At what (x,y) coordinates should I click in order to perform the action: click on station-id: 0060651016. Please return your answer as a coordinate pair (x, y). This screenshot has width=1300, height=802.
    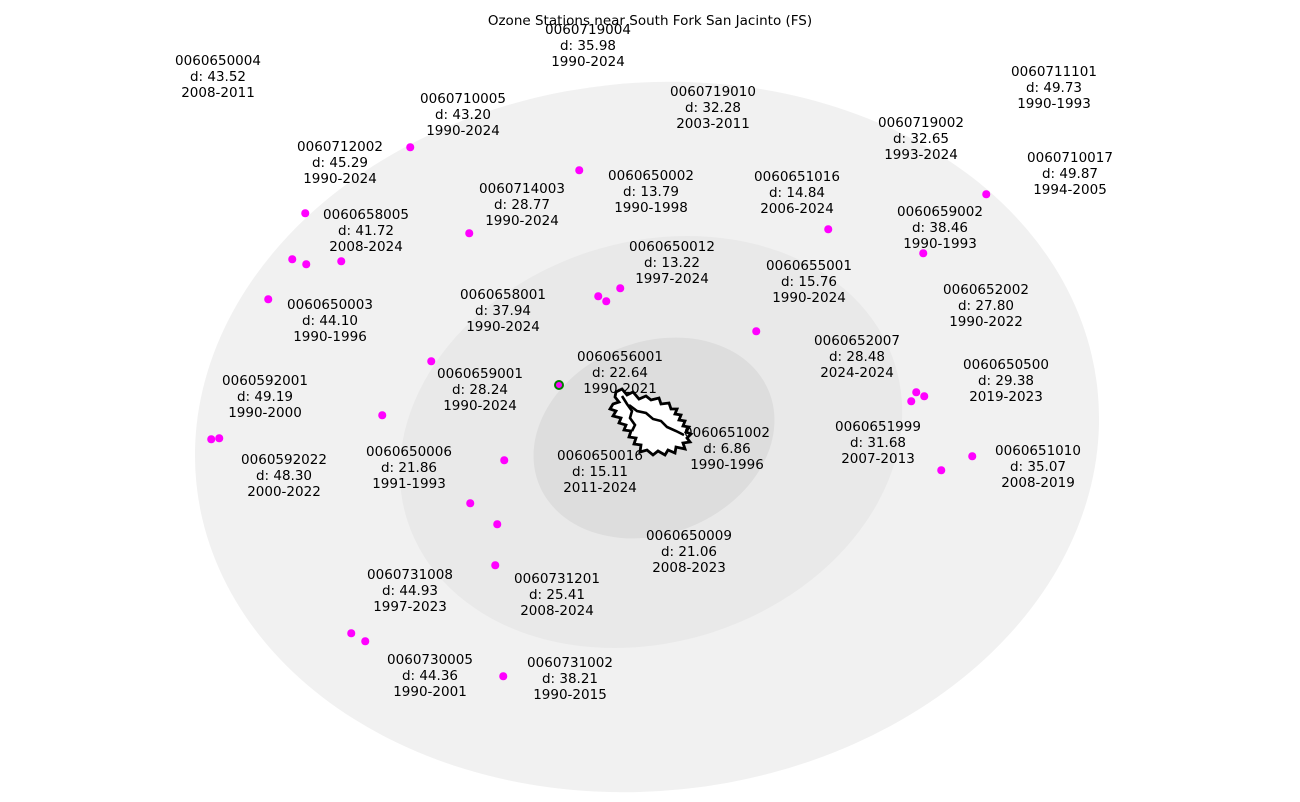
    Looking at the image, I should click on (797, 177).